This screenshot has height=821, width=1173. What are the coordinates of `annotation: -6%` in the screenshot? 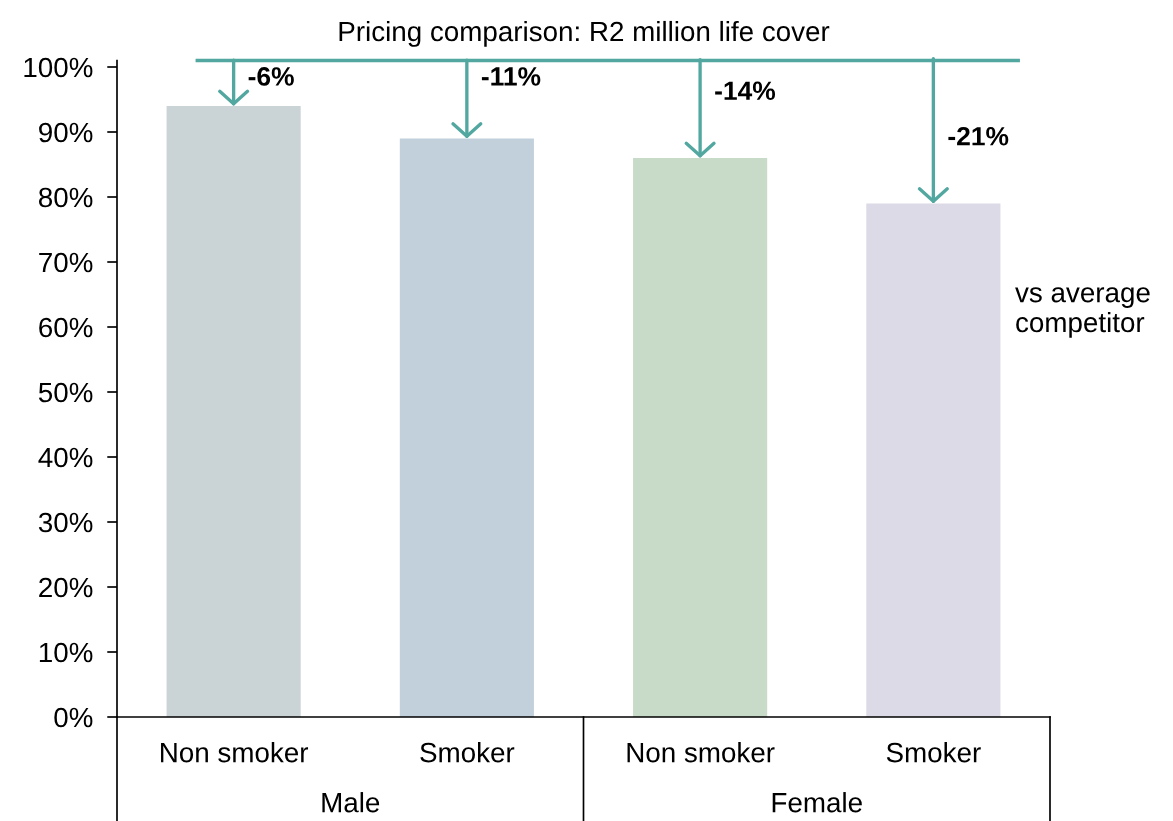 It's located at (271, 76).